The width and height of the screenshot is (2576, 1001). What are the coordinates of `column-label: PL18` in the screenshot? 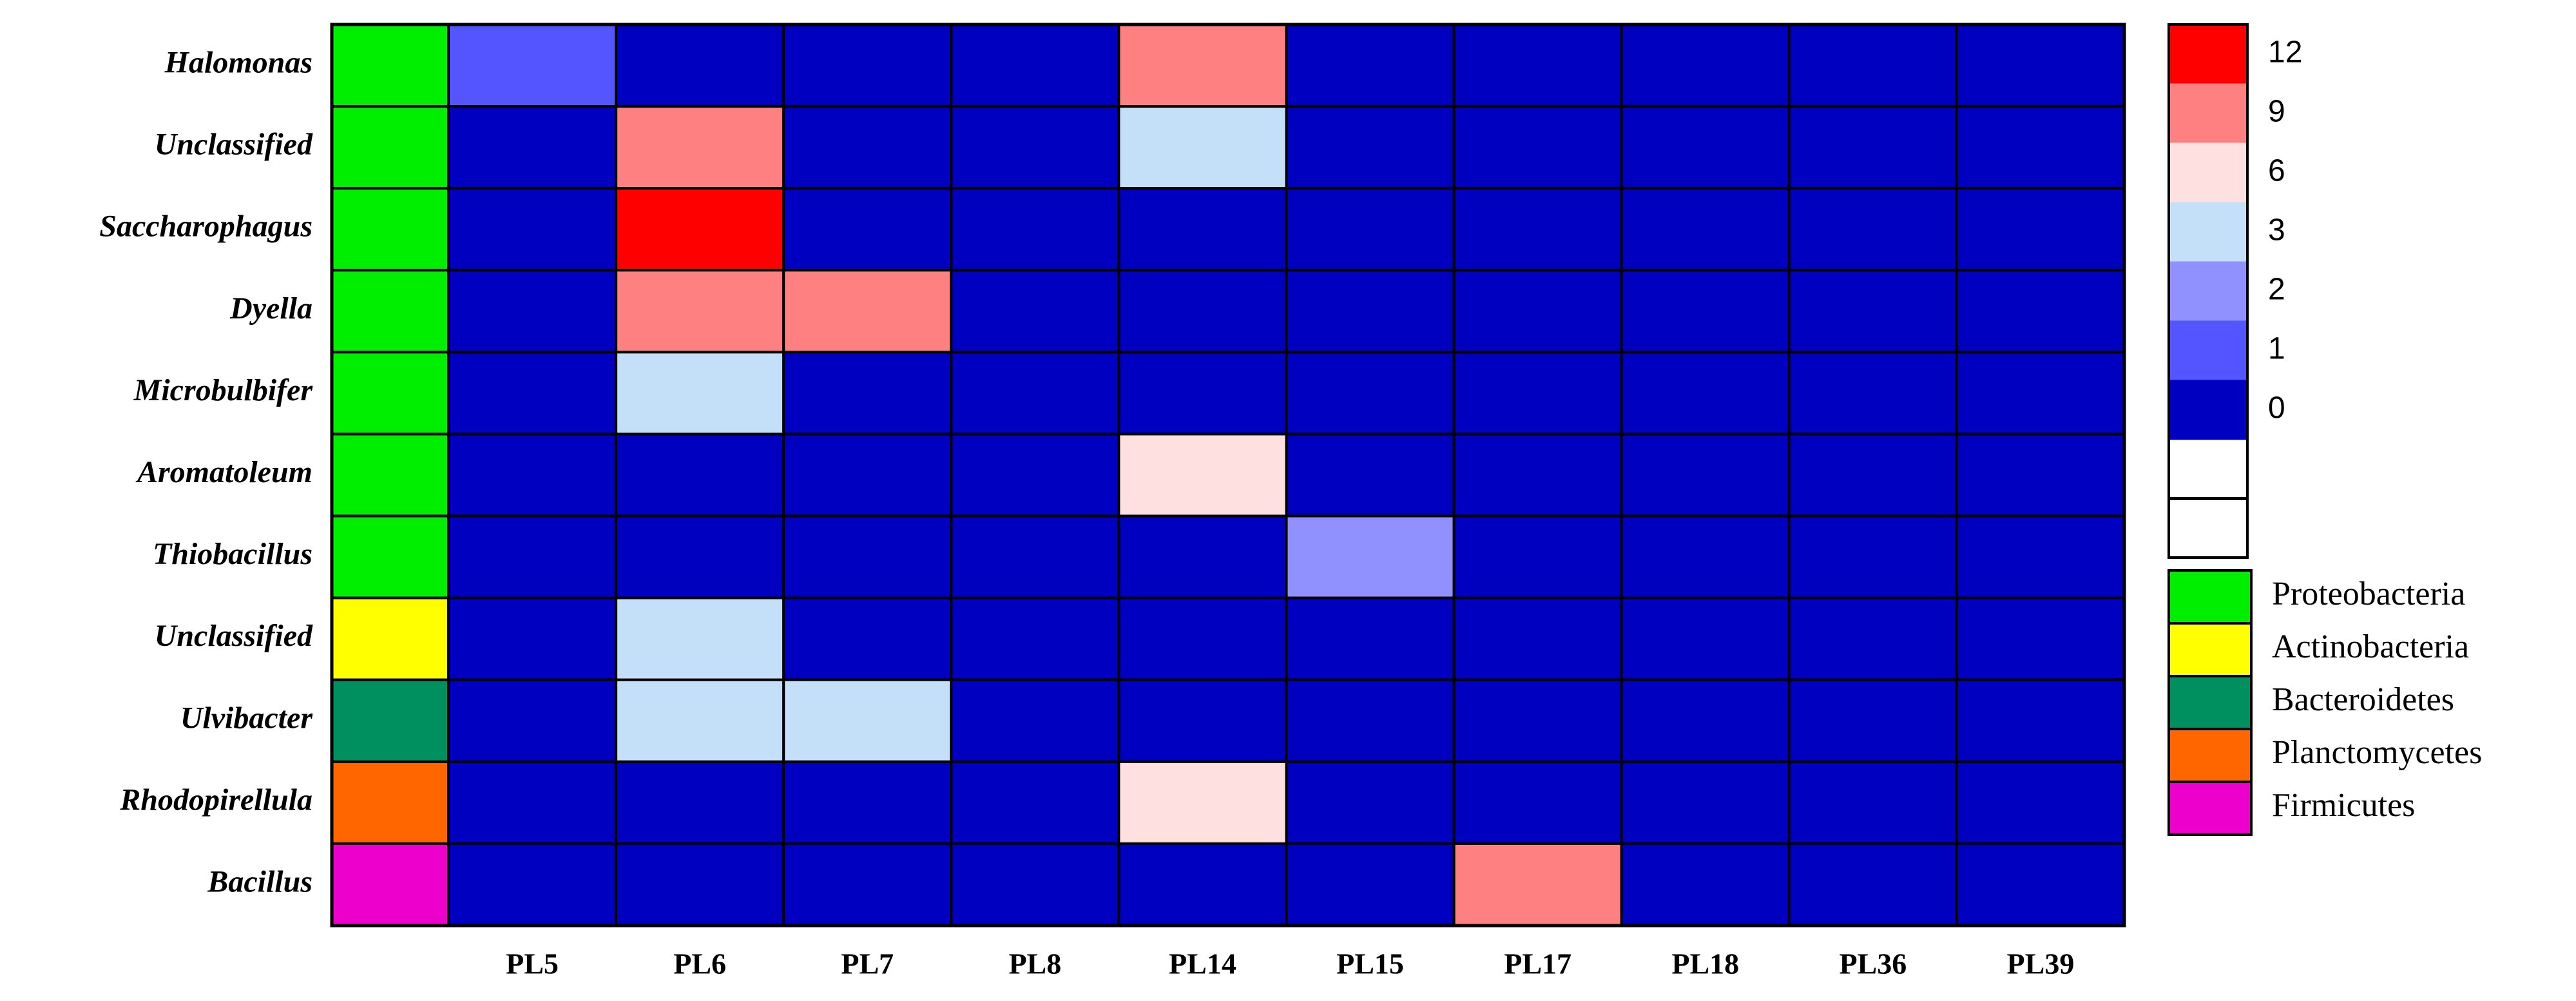 It's located at (1705, 964).